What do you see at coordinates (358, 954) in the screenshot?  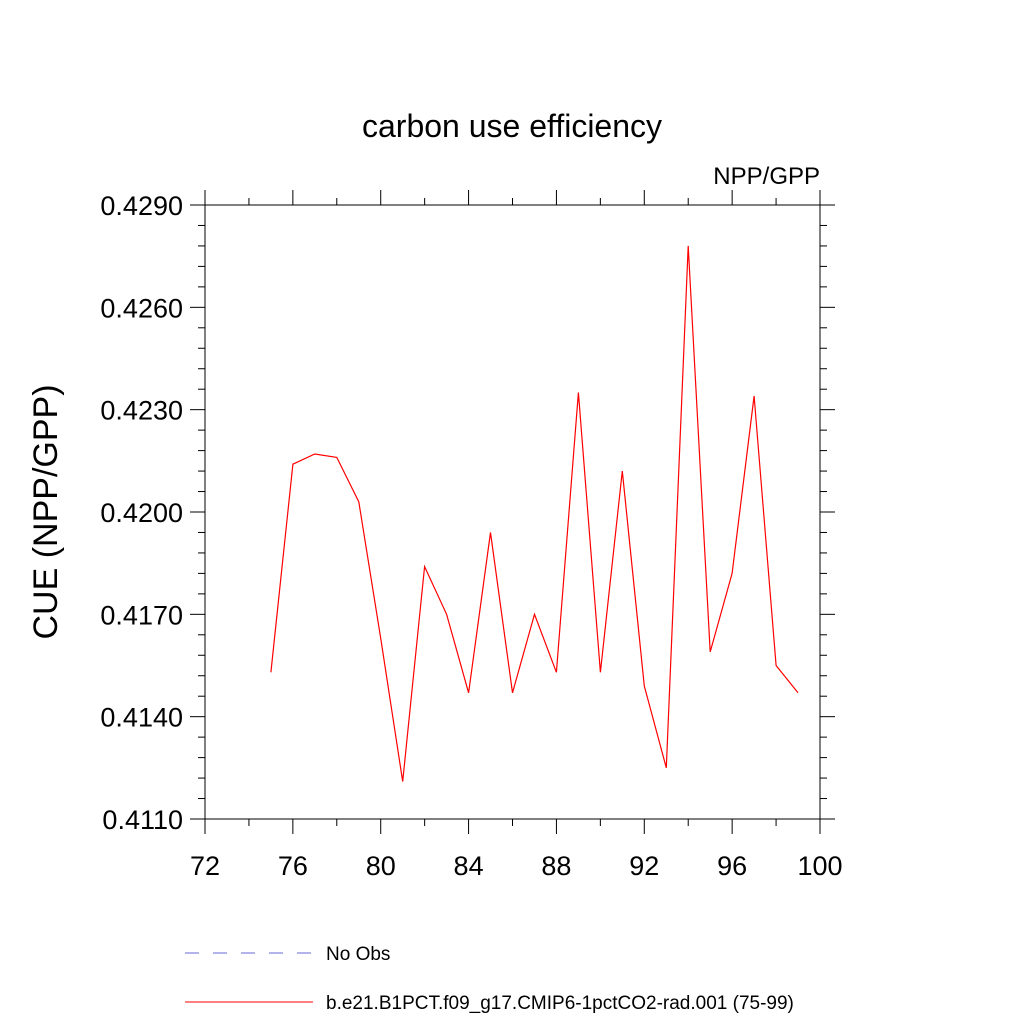 I see `legend-label-no-obs: No Obs` at bounding box center [358, 954].